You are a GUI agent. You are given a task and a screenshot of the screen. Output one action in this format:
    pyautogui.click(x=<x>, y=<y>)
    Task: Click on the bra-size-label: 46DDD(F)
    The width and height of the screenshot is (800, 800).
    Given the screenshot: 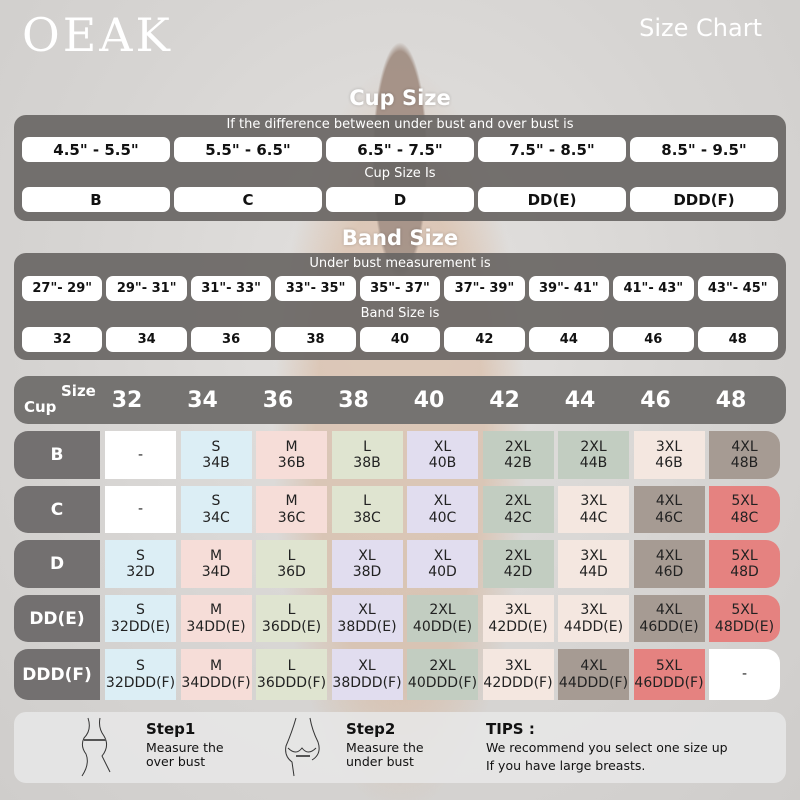 What is the action you would take?
    pyautogui.click(x=669, y=682)
    